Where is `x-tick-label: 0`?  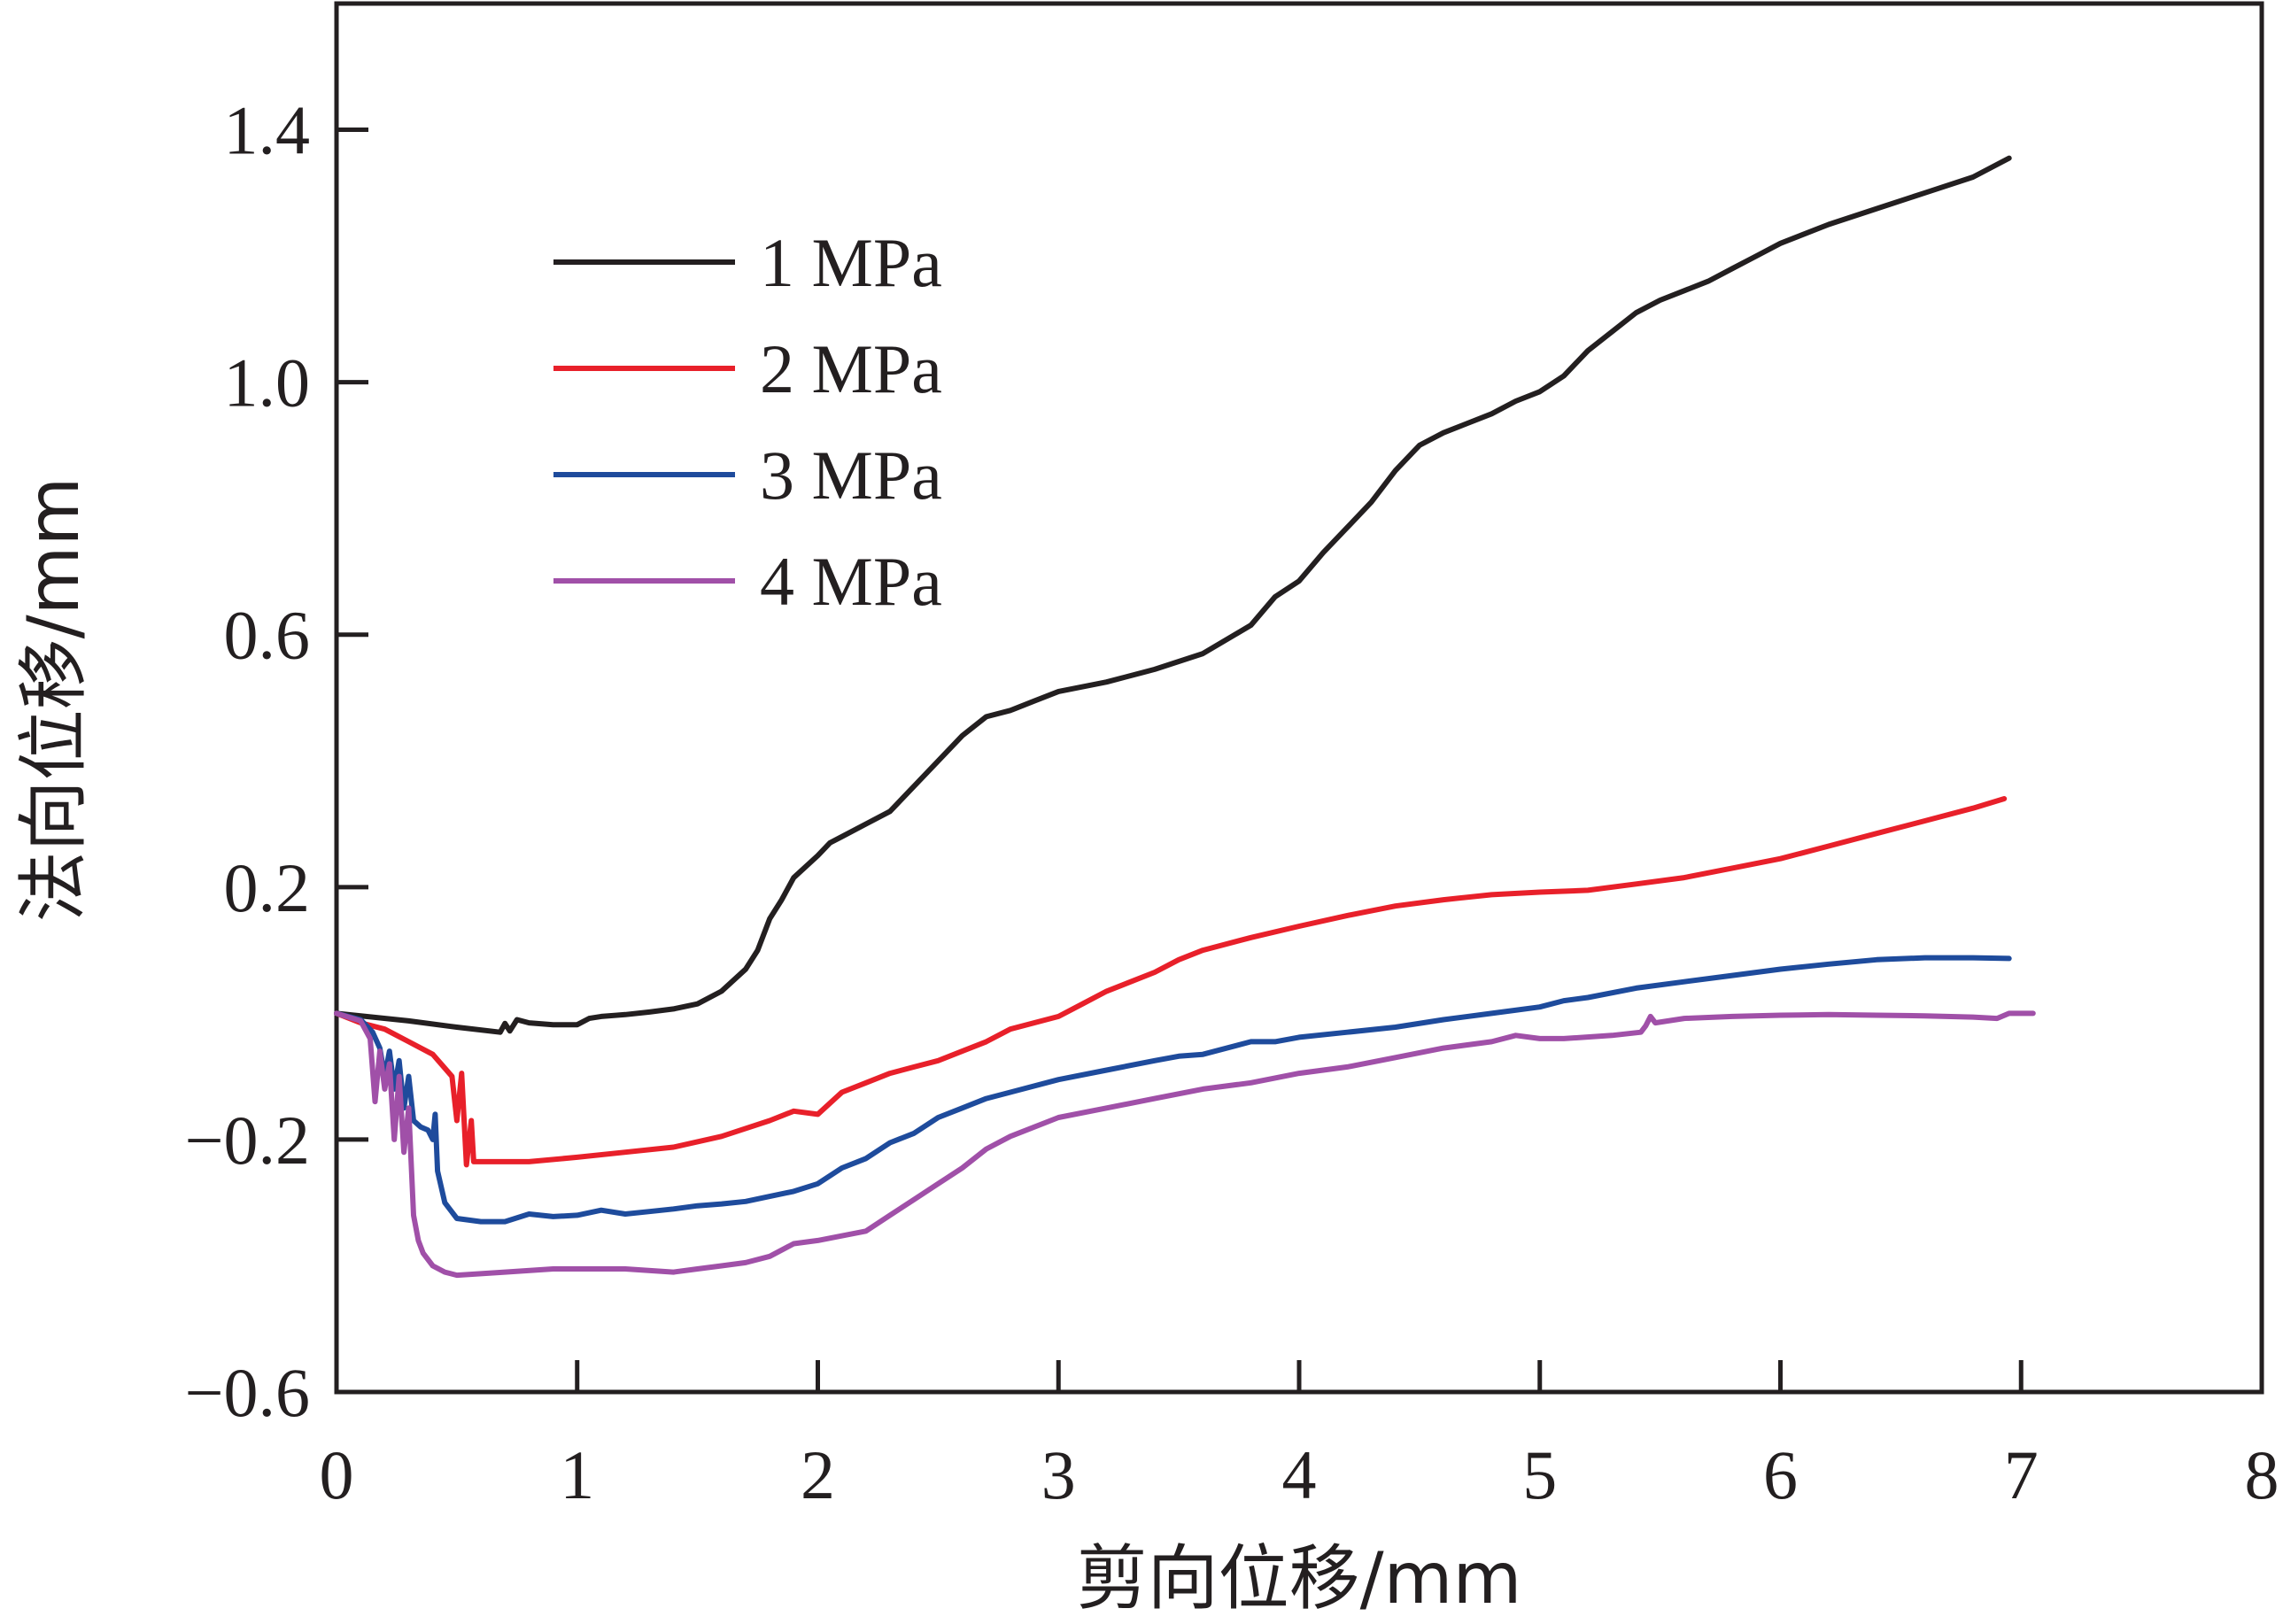 x-tick-label: 0 is located at coordinates (337, 1475).